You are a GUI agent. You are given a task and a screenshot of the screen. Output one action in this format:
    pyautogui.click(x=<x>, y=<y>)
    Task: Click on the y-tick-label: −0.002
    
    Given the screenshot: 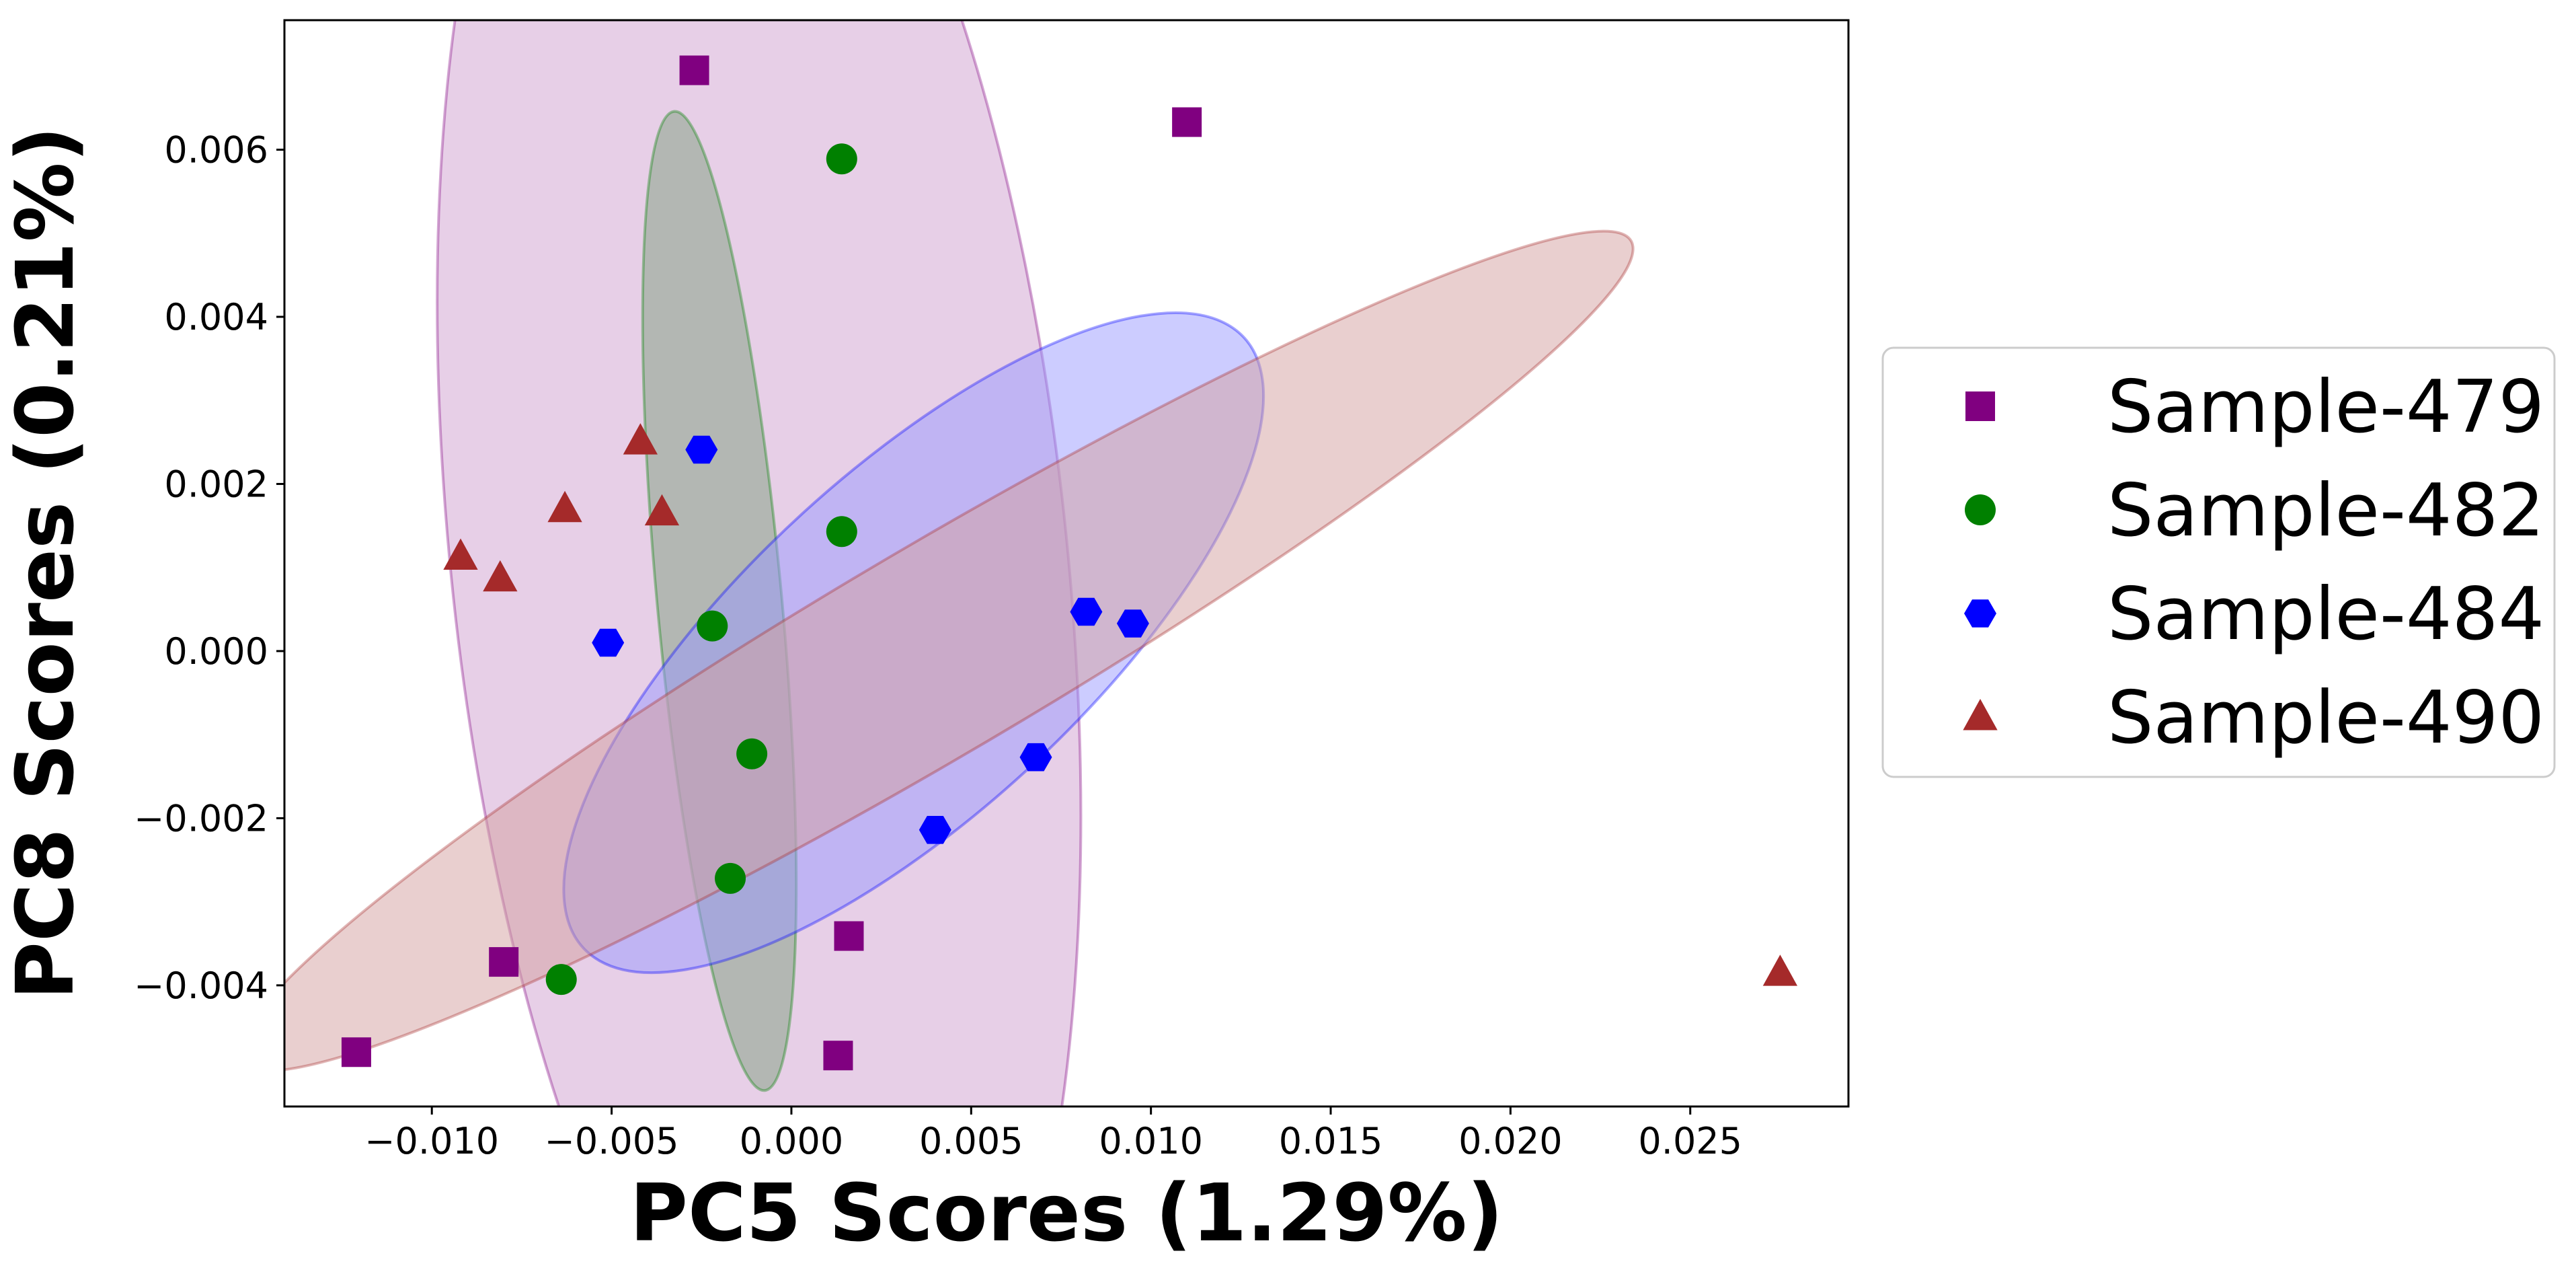 What is the action you would take?
    pyautogui.click(x=201, y=818)
    